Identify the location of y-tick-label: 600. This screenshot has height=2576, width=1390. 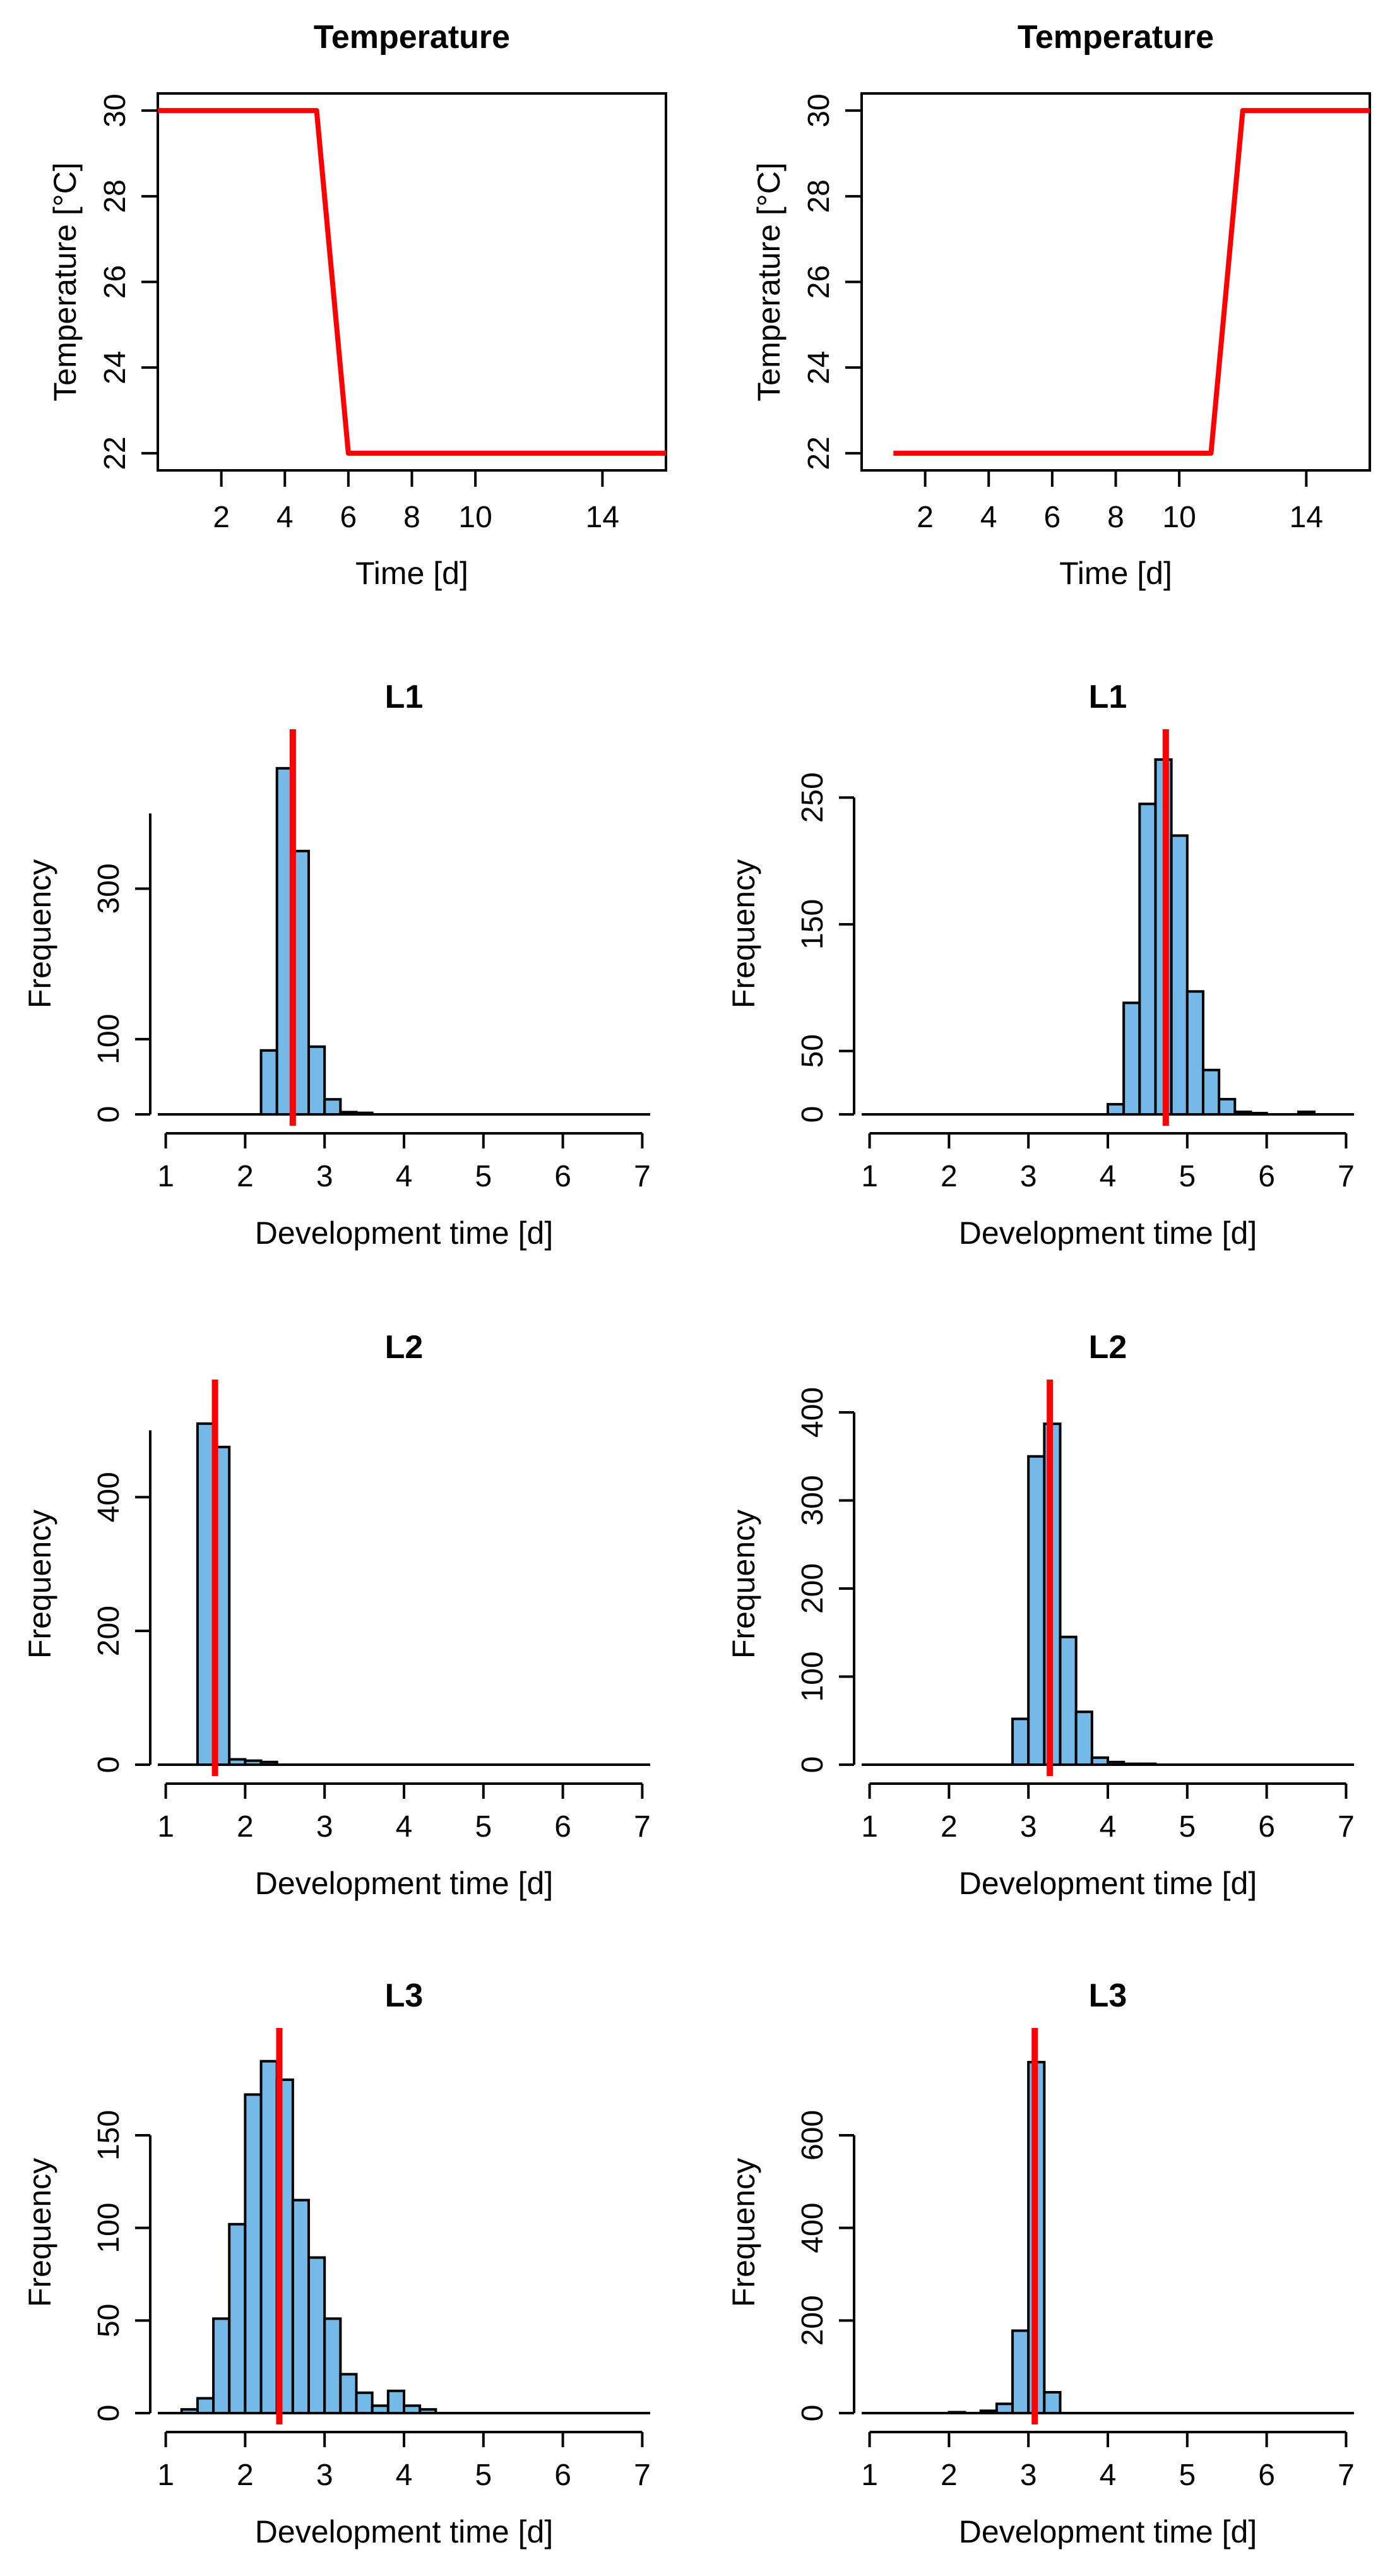
(812, 2135).